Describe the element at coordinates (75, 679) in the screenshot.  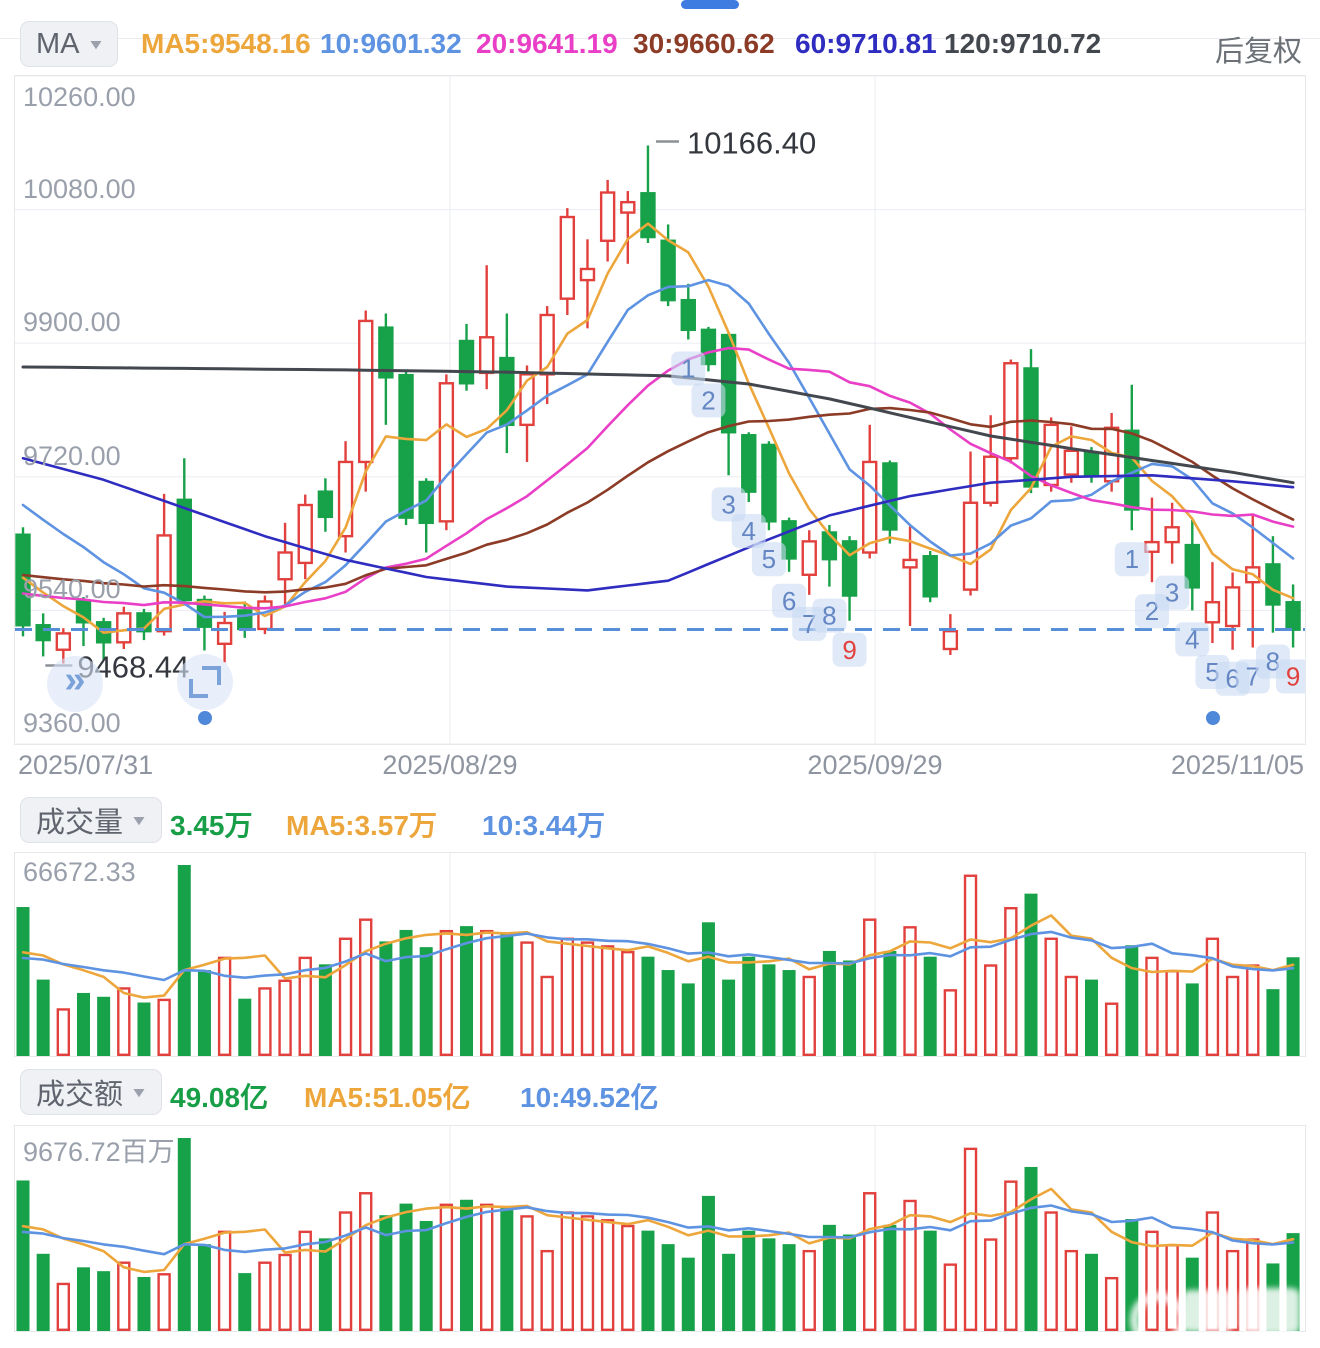
I see `double-chevron-right-icon: »` at that location.